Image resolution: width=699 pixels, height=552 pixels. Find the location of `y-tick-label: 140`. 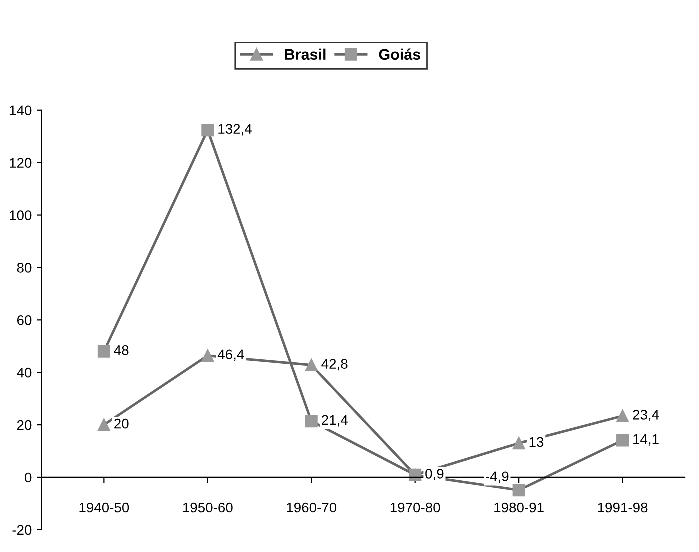

y-tick-label: 140 is located at coordinates (21, 111).